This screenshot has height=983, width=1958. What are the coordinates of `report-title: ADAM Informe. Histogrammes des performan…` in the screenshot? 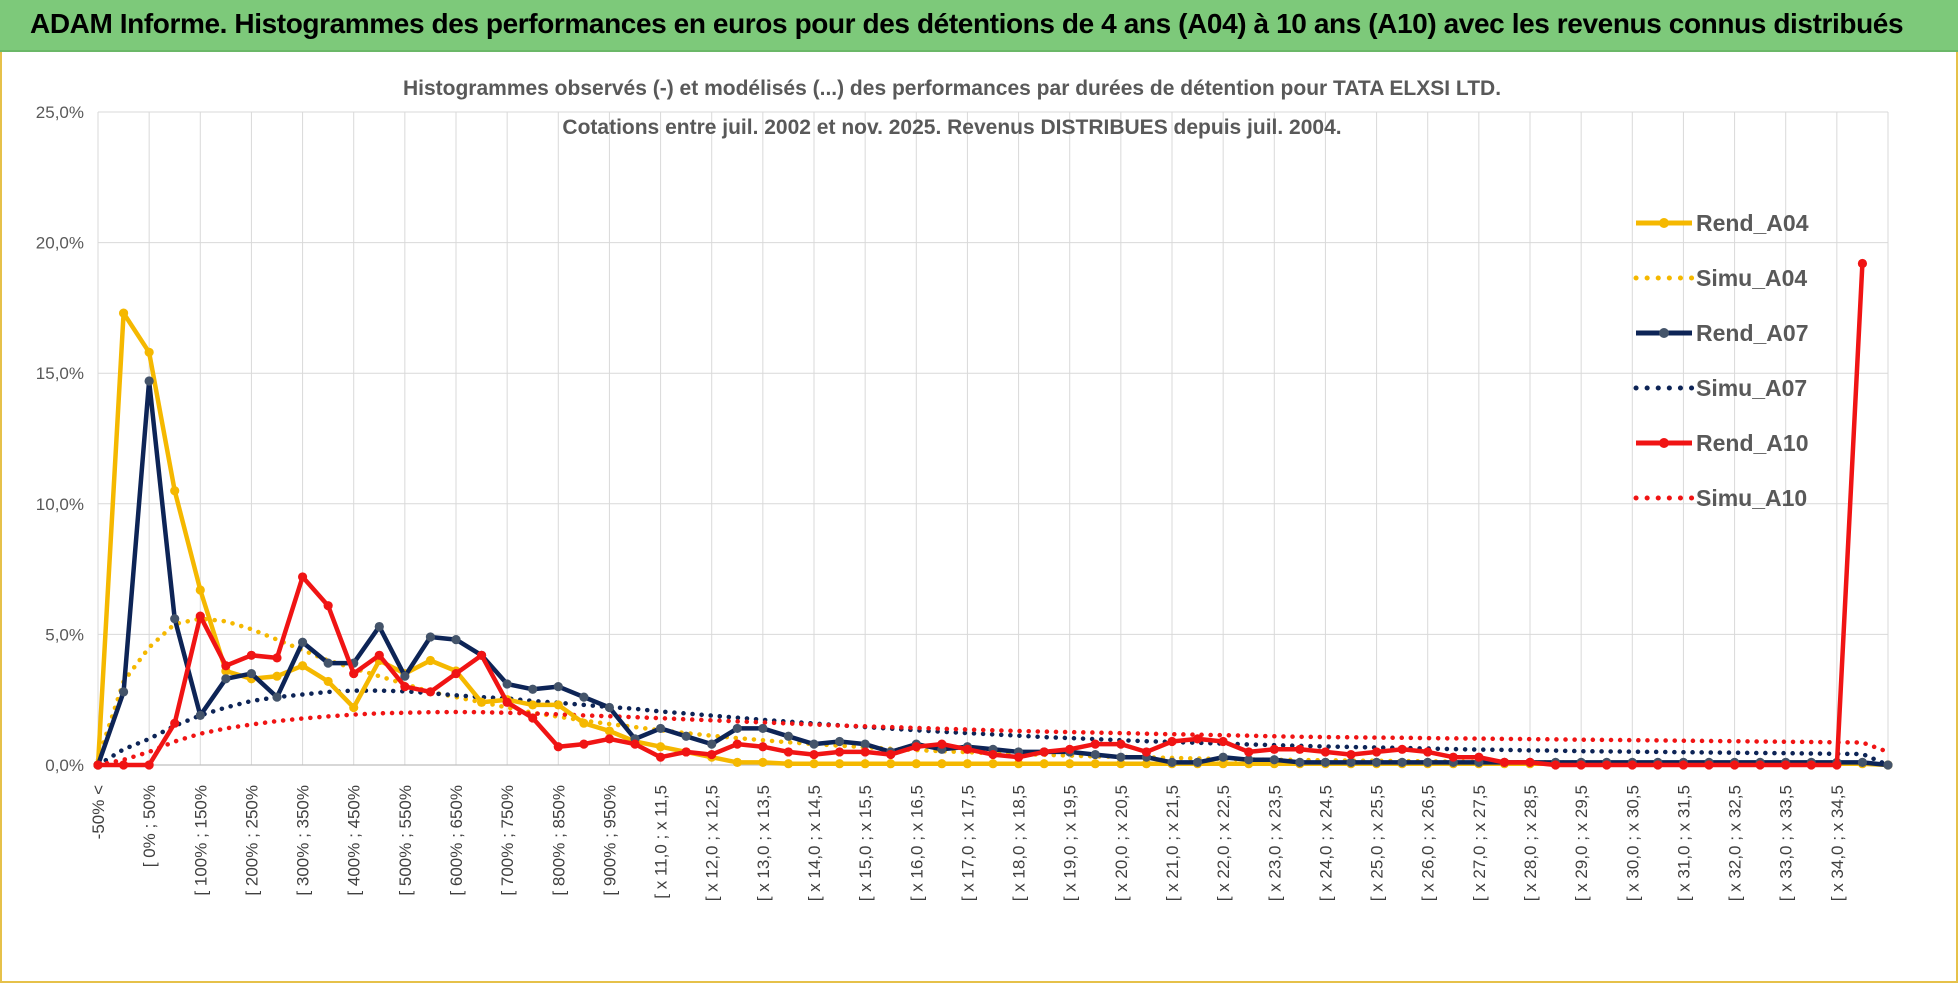 It's located at (967, 23).